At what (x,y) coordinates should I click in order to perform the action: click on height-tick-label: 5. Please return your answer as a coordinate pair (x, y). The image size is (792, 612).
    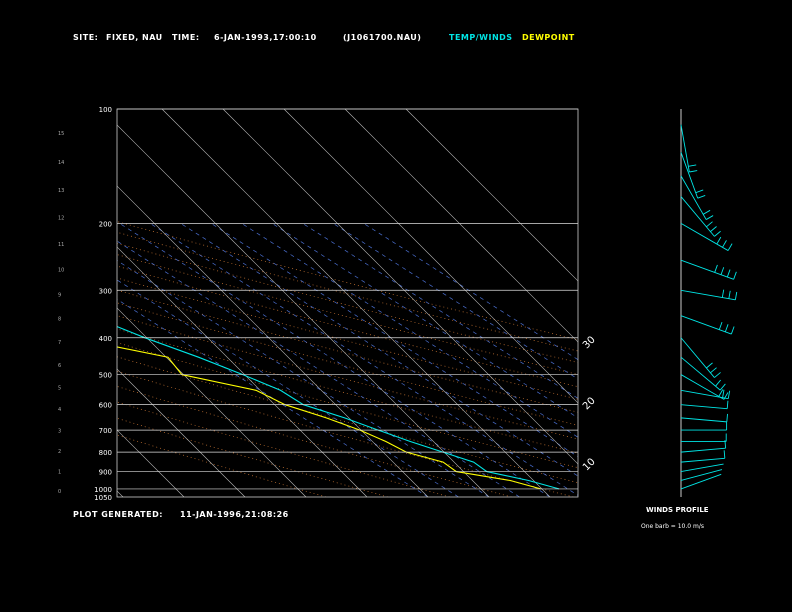
    Looking at the image, I should click on (59, 388).